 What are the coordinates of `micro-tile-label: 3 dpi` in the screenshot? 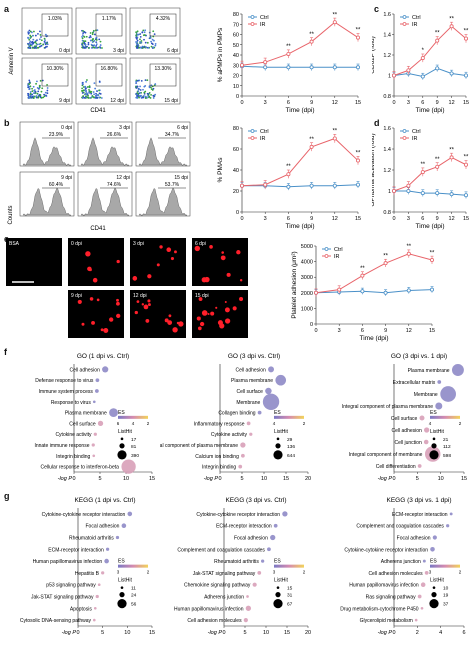 It's located at (138, 244).